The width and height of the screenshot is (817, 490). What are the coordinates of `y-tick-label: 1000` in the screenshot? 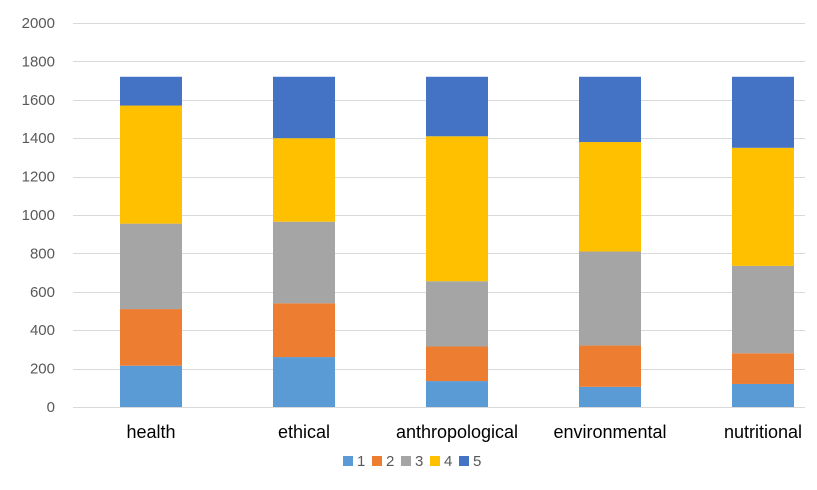 It's located at (38, 215).